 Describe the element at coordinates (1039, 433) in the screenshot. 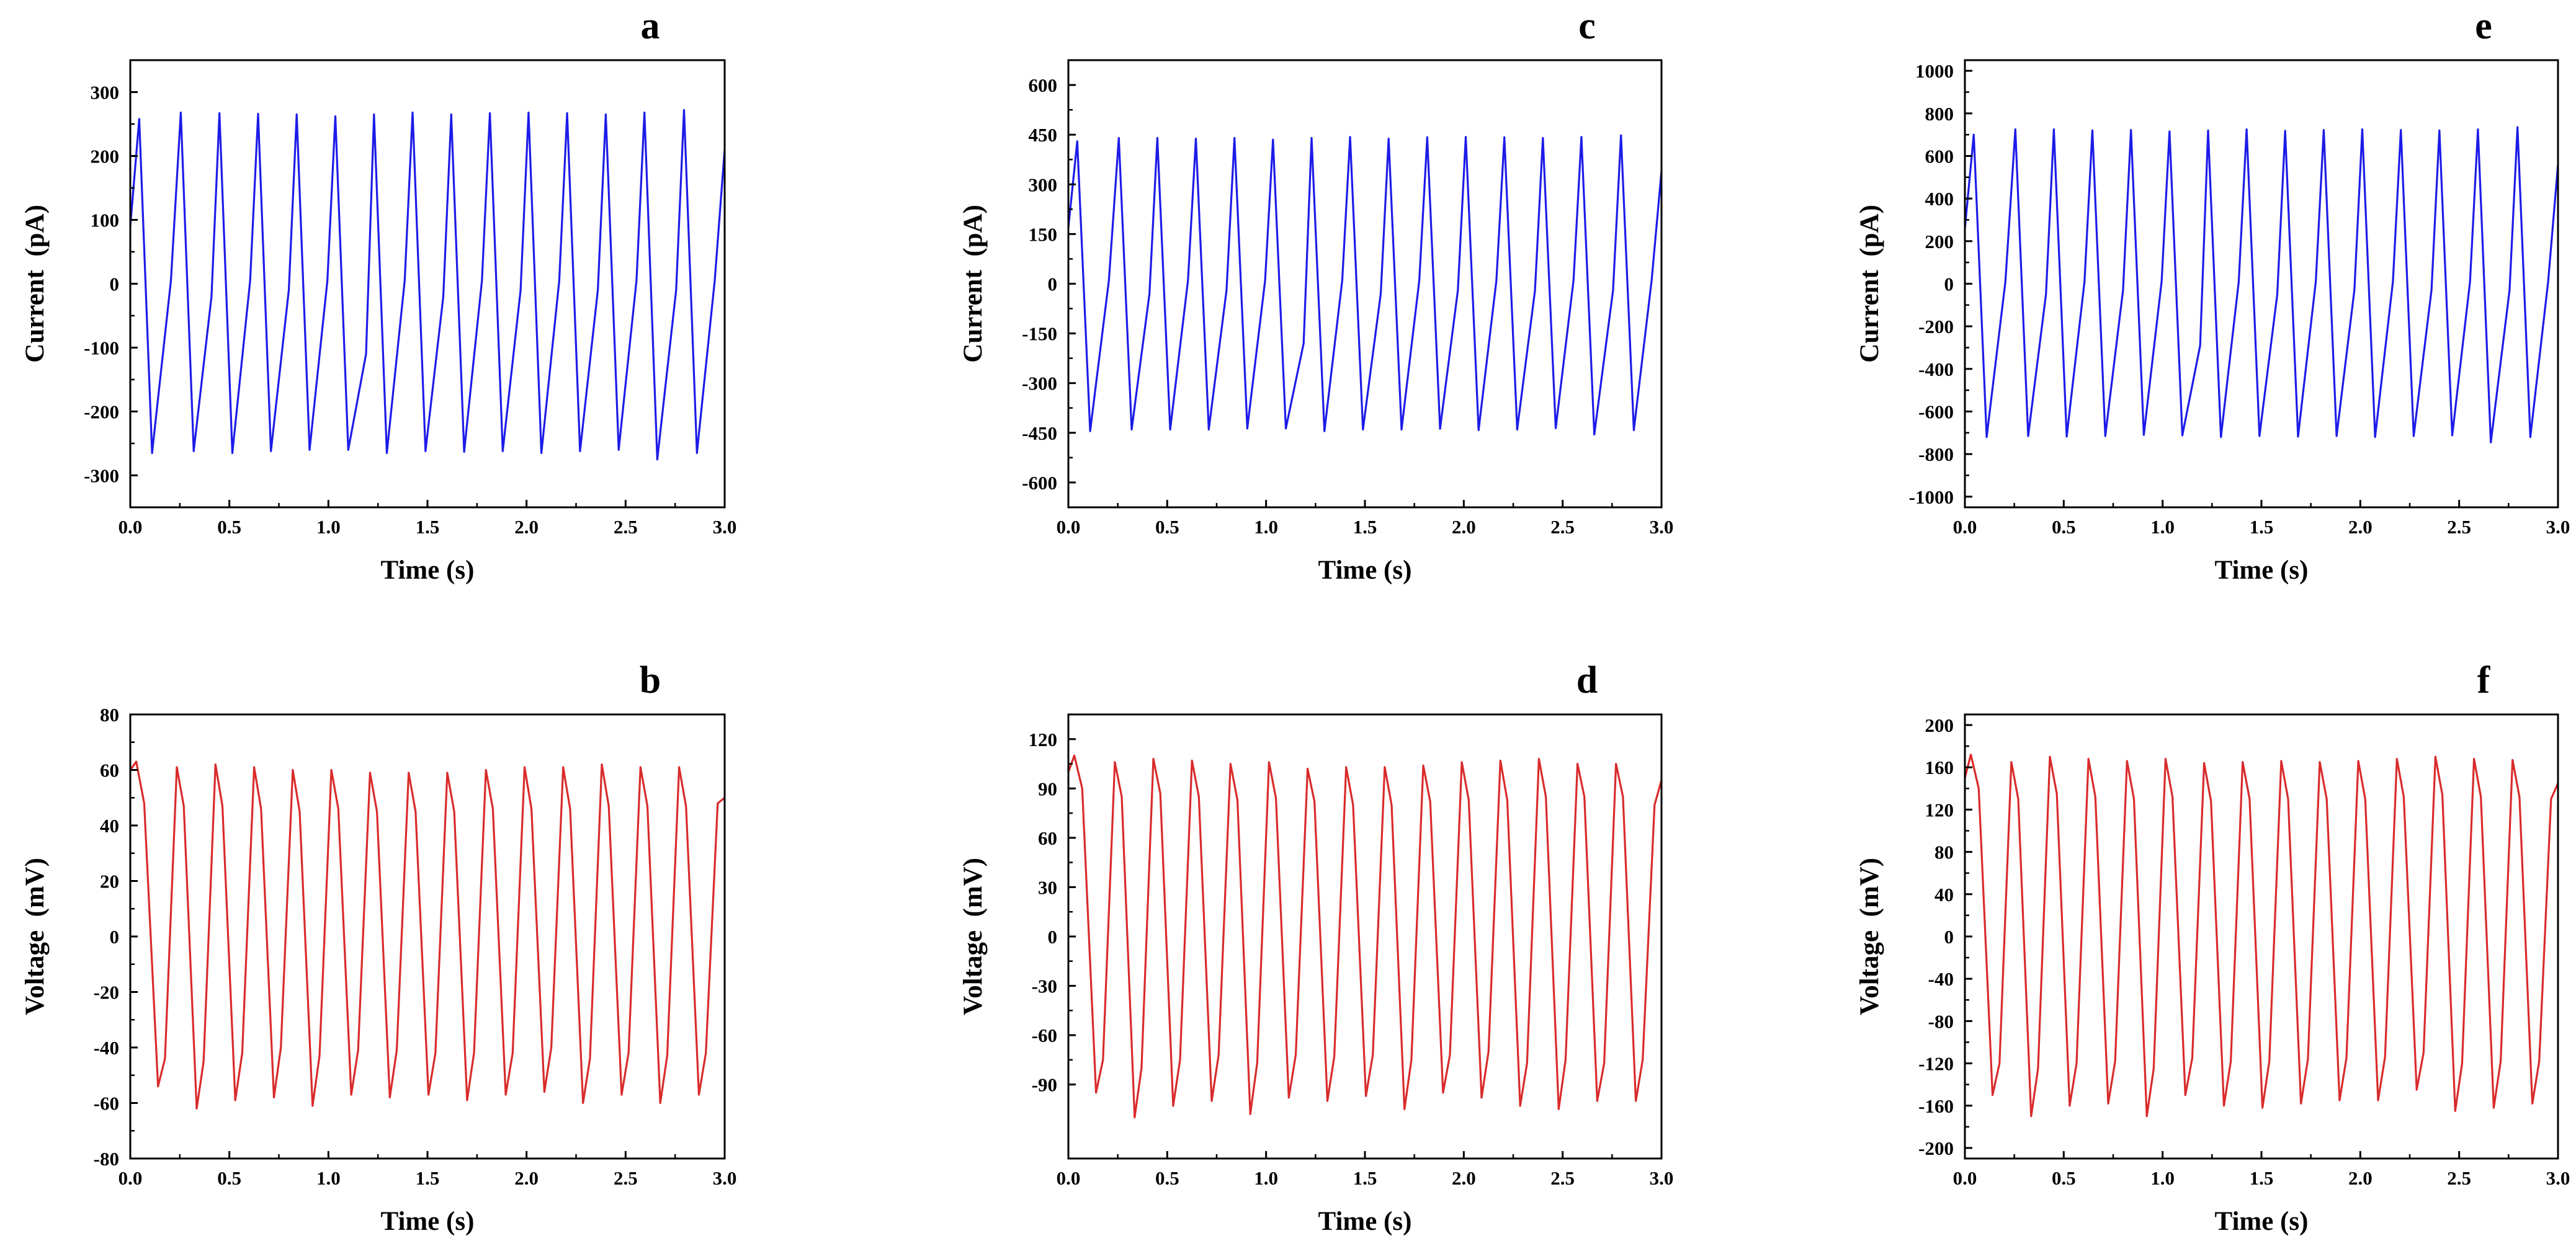

I see `y-tick-label: -450` at that location.